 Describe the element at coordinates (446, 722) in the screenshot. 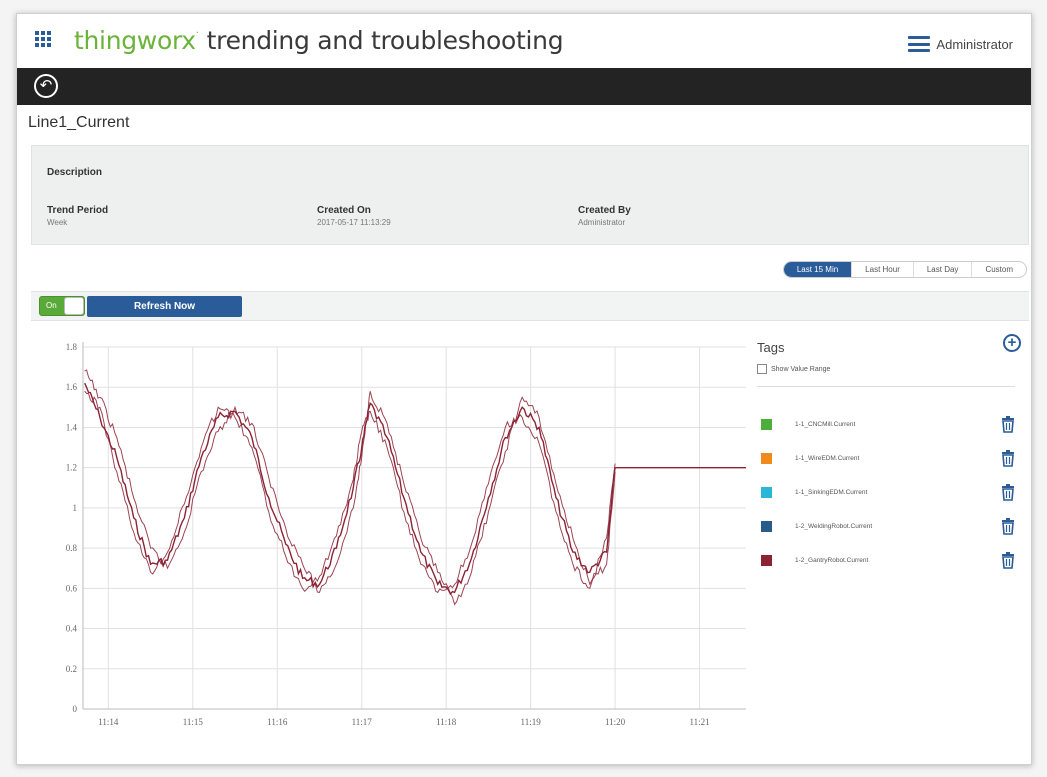

I see `x-tick-label: 11:18` at that location.